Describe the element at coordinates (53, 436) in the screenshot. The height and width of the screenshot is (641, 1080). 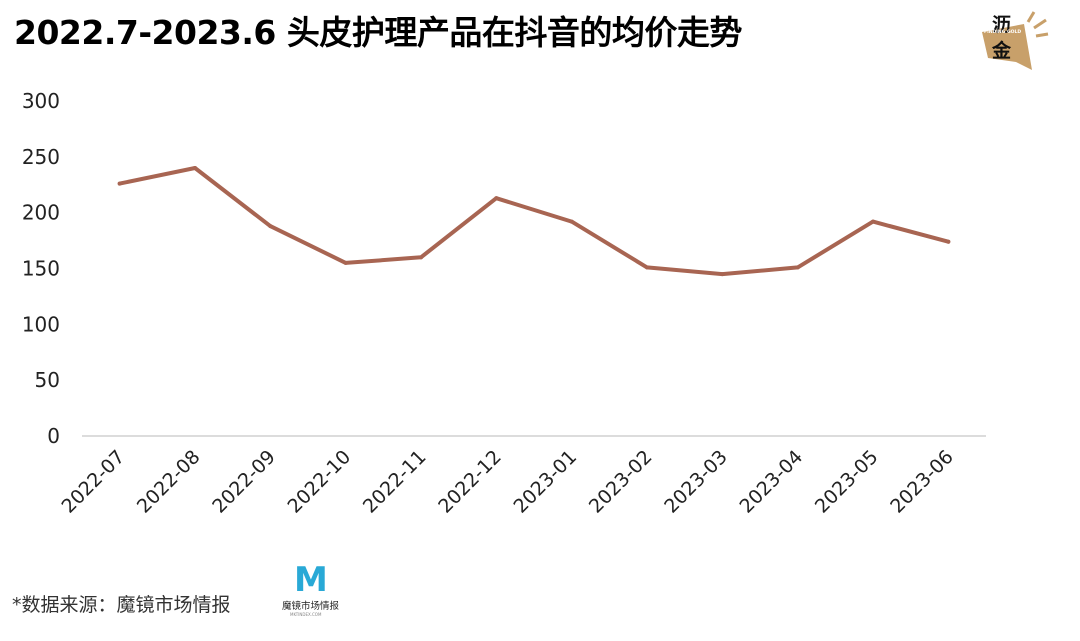
I see `y-tick-label: 0` at that location.